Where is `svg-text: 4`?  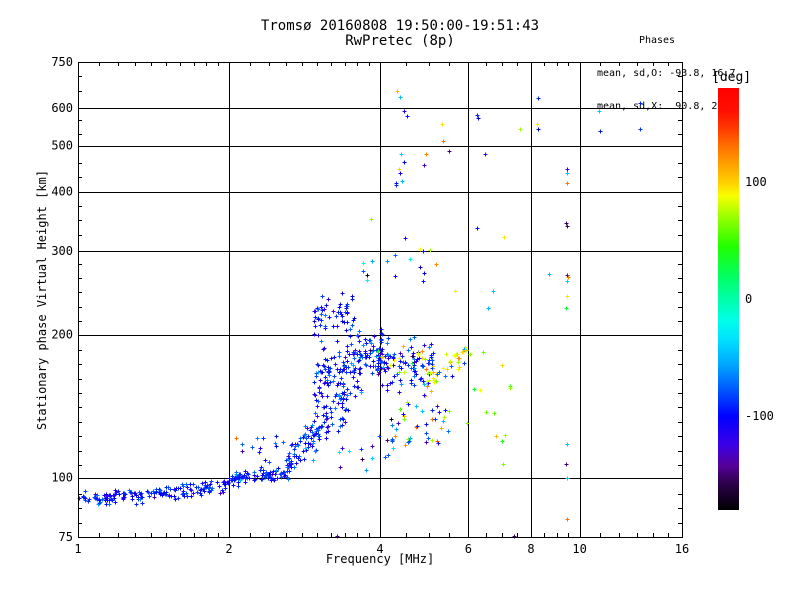
svg-text: 4 is located at coordinates (379, 549).